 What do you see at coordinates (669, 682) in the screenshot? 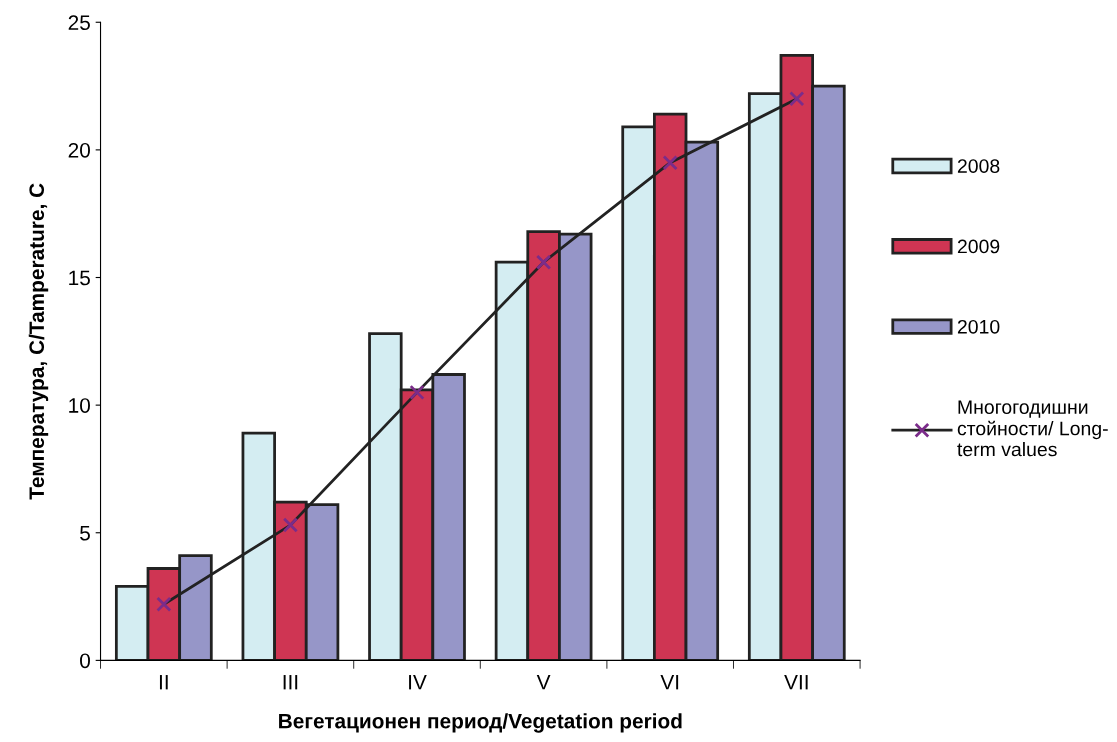
I see `x-tick-label: VI` at bounding box center [669, 682].